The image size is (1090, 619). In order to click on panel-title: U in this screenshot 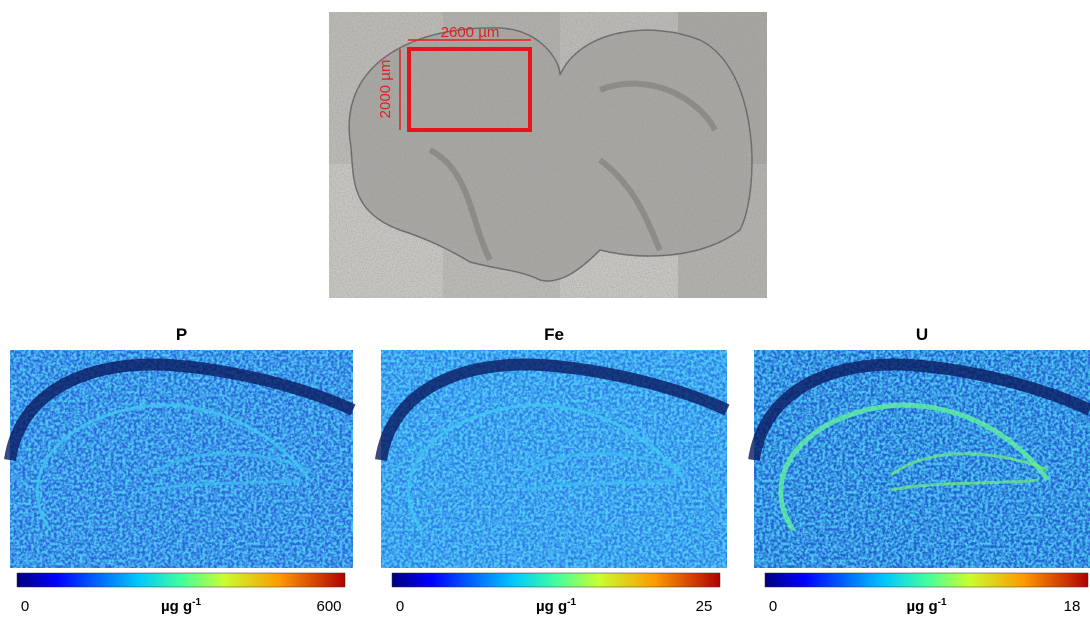, I will do `click(922, 334)`.